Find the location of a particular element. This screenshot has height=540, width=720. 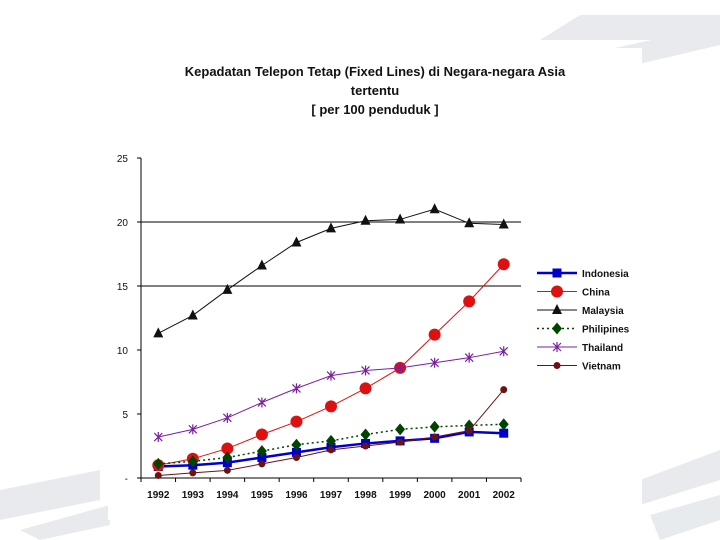

point-philipines-2000 is located at coordinates (434, 426).